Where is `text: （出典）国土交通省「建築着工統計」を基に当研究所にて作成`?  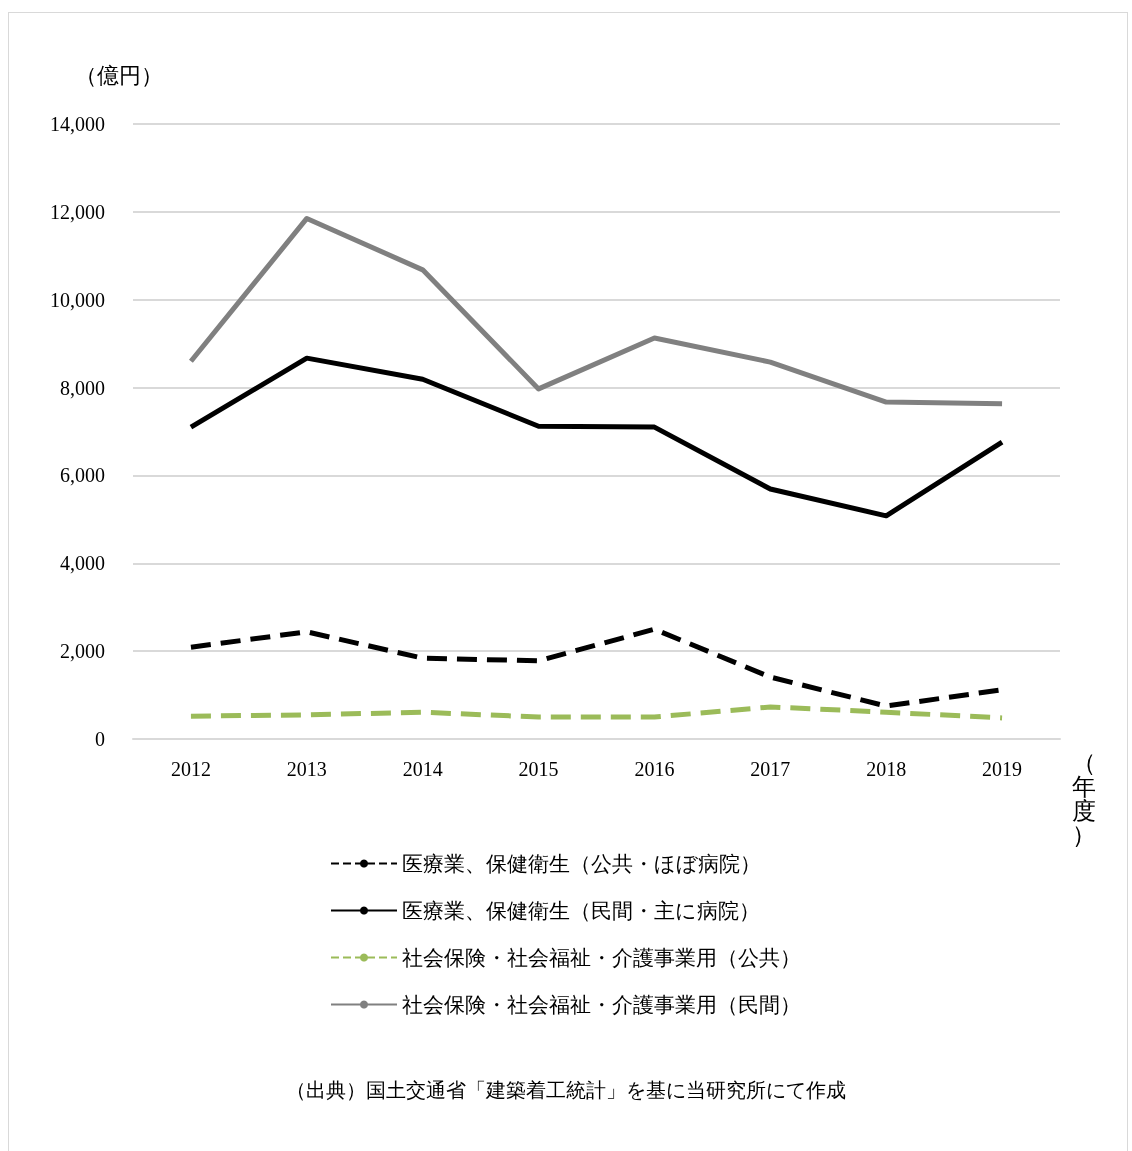 text: （出典）国土交通省「建築着工統計」を基に当研究所にて作成 is located at coordinates (566, 1090).